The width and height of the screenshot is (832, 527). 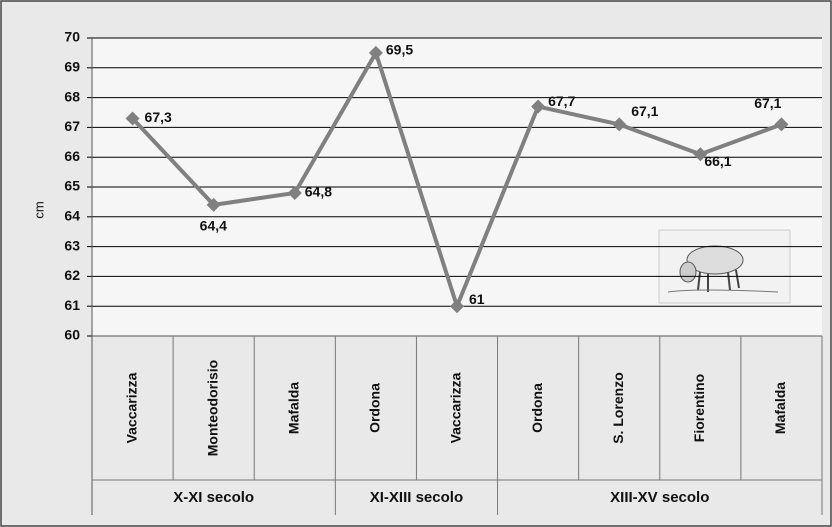 I want to click on value-label: 64,8, so click(x=318, y=192).